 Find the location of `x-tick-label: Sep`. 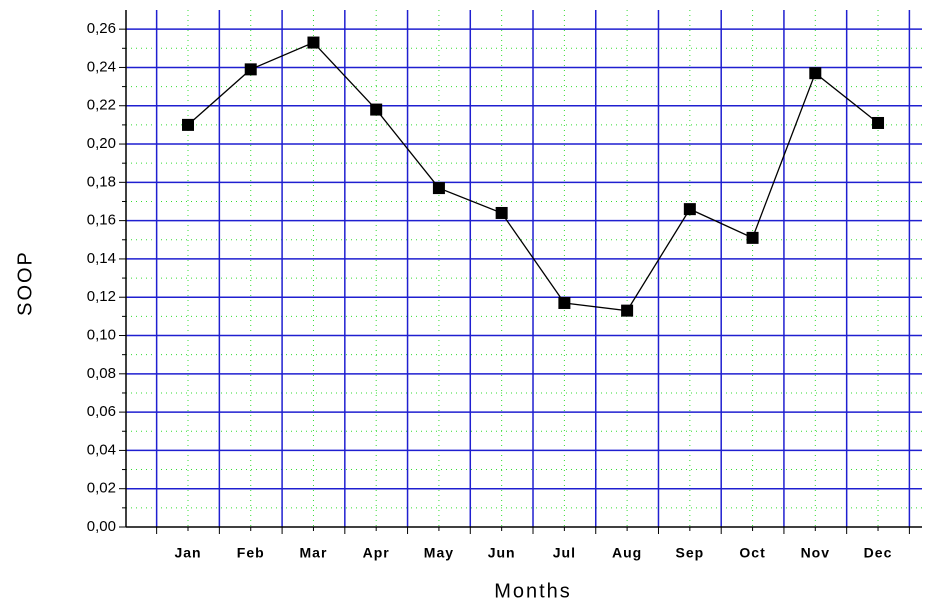

x-tick-label: Sep is located at coordinates (689, 553).